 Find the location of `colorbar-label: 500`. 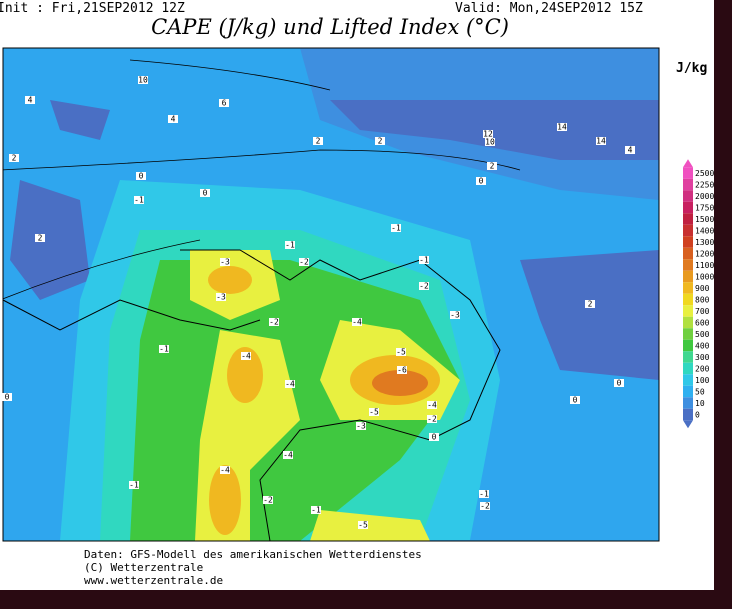

colorbar-label: 500 is located at coordinates (702, 334).